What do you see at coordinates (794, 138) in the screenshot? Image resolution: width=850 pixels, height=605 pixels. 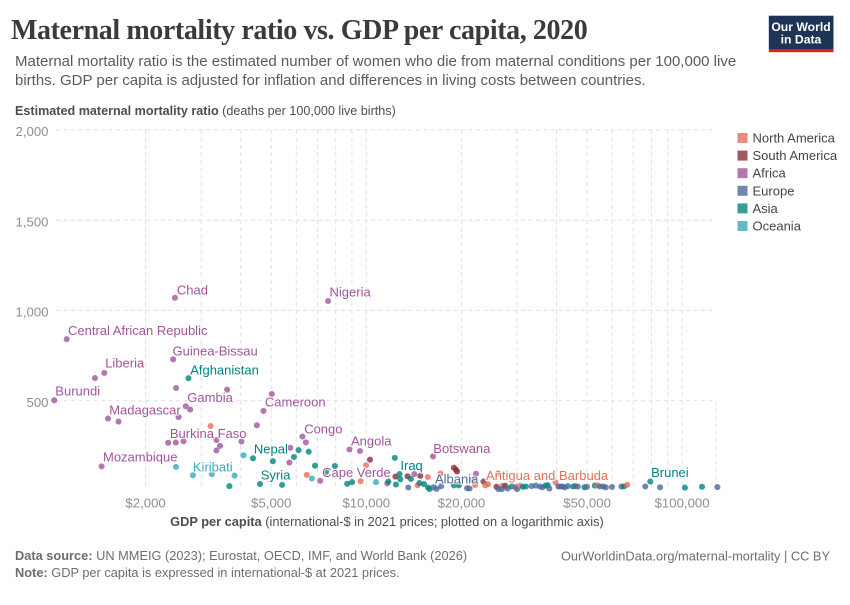 I see `svg-text: North America` at bounding box center [794, 138].